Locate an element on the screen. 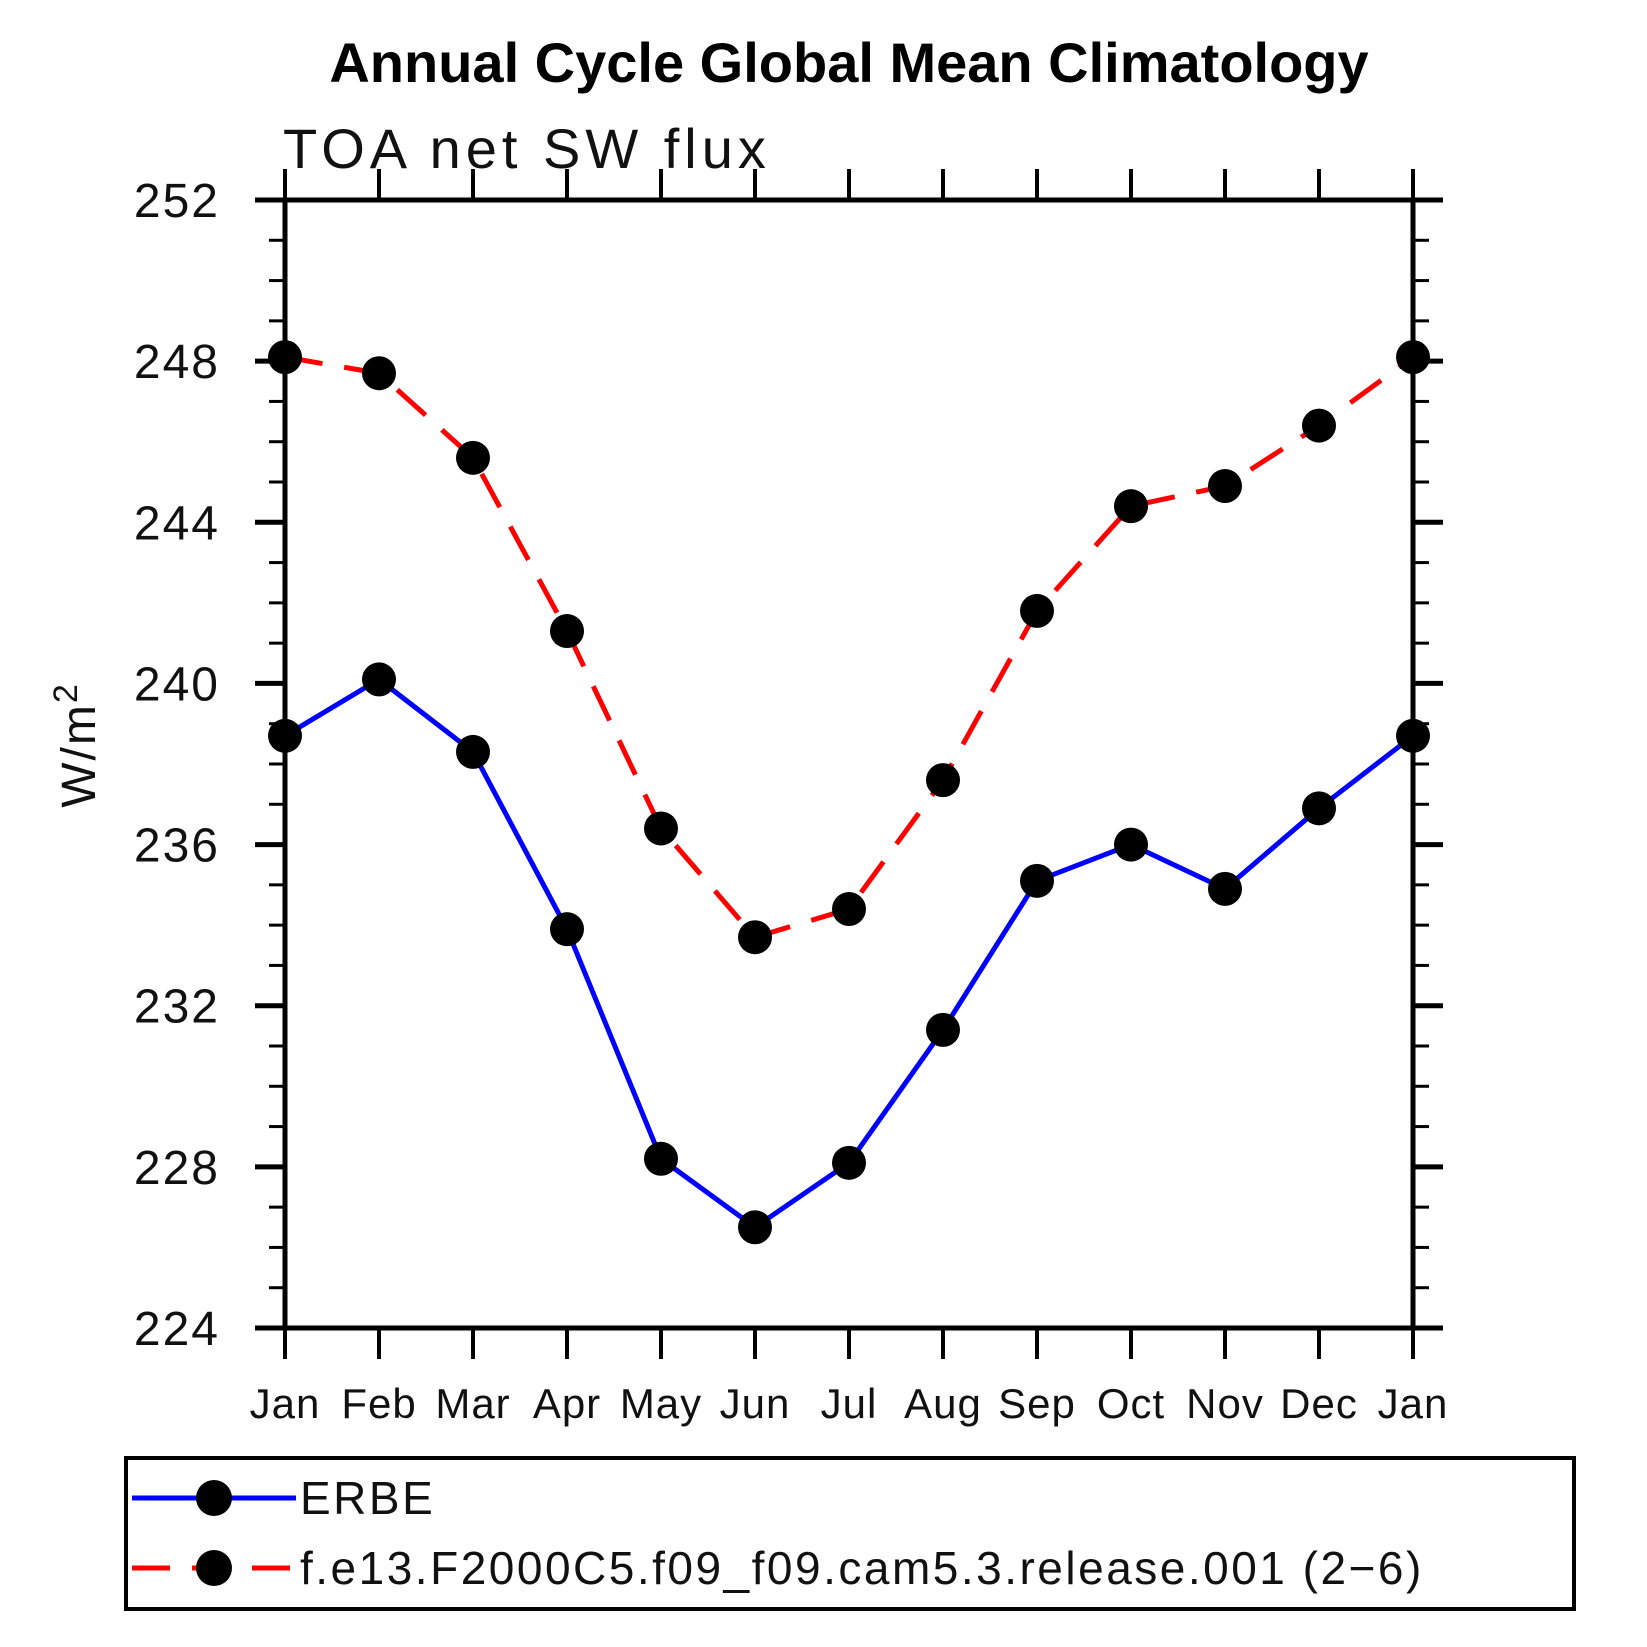  x-tick-label: Feb is located at coordinates (378, 1403).